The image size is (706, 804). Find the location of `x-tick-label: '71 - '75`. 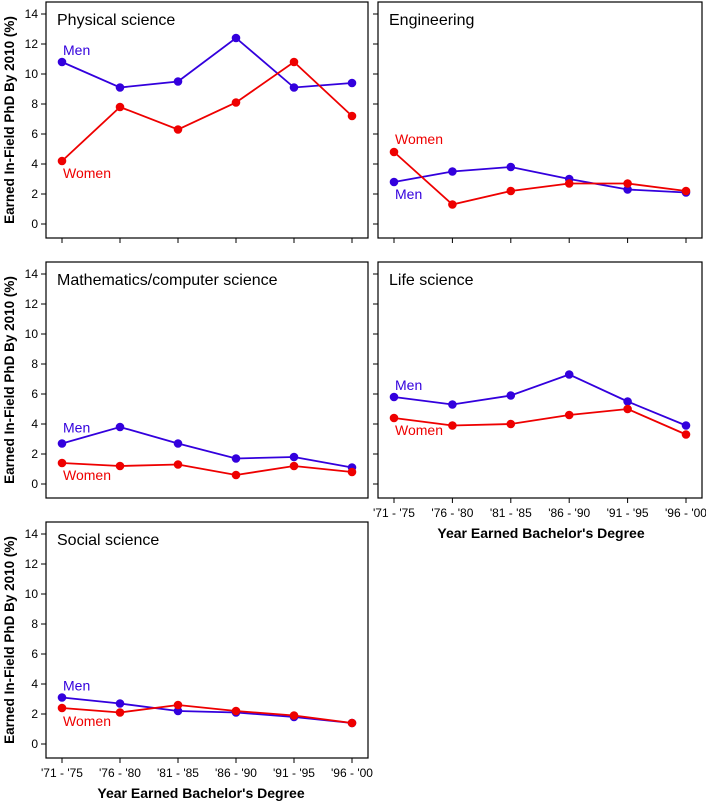

x-tick-label: '71 - '75 is located at coordinates (62, 773).